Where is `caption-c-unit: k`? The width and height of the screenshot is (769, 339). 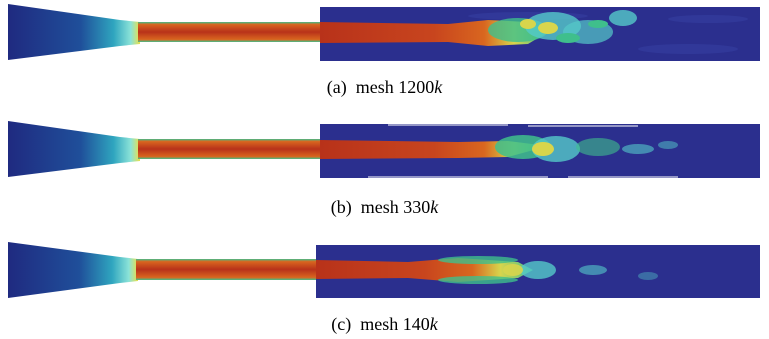
caption-c-unit: k is located at coordinates (433, 324).